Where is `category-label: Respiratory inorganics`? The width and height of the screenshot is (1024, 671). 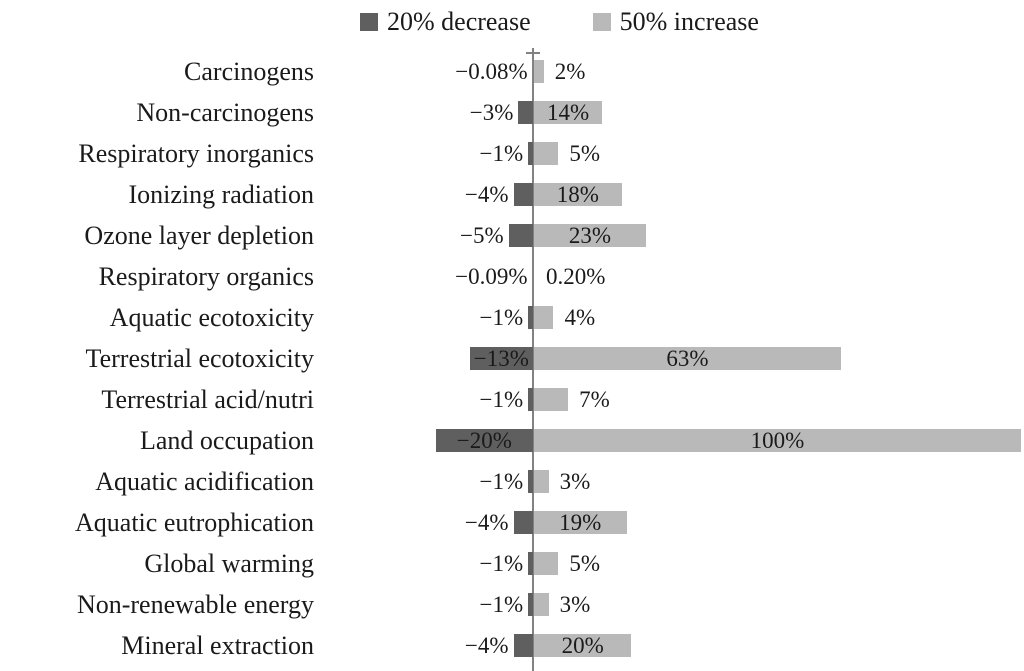
category-label: Respiratory inorganics is located at coordinates (196, 153).